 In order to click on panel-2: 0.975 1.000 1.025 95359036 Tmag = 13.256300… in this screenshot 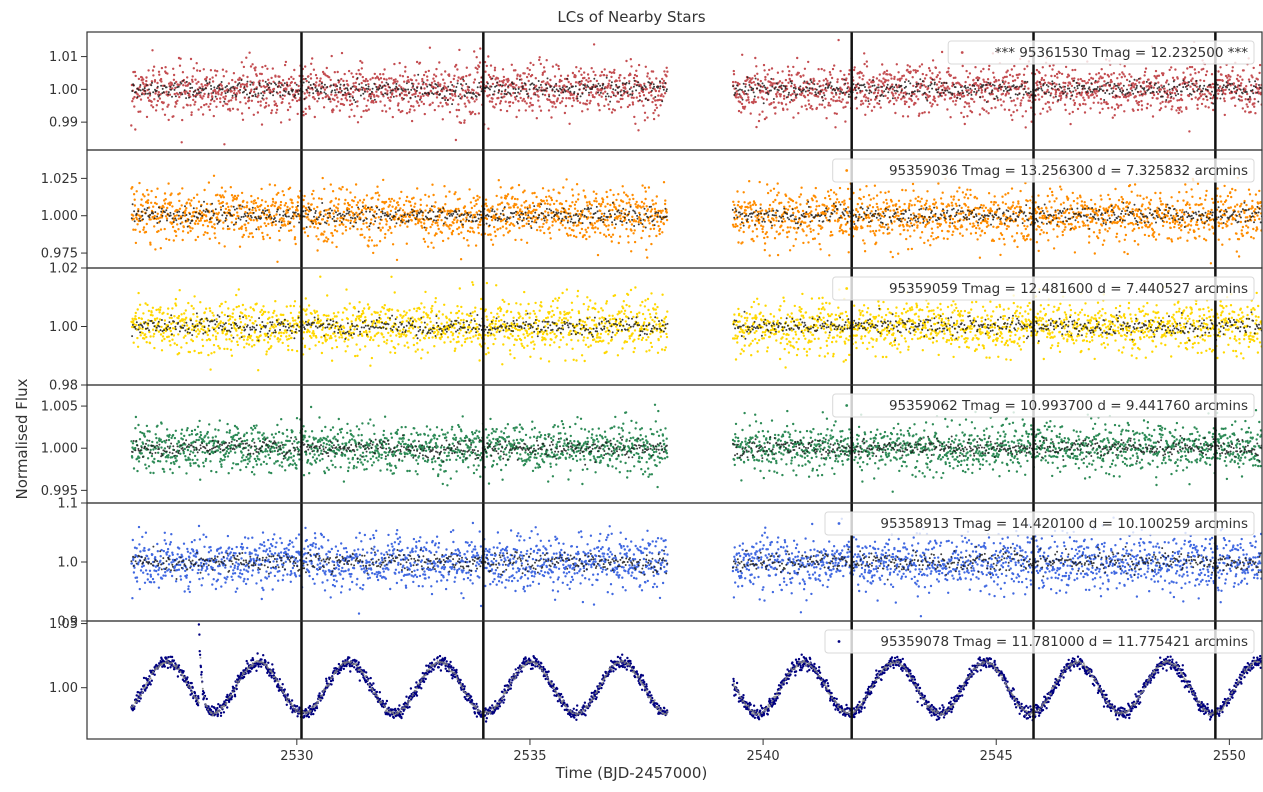, I will do `click(652, 209)`.